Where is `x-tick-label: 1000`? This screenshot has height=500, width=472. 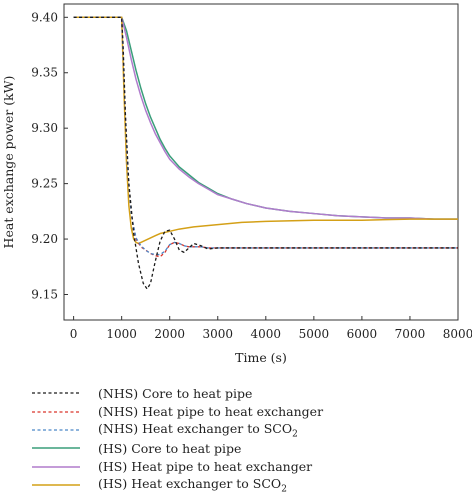
x-tick-label: 1000 is located at coordinates (121, 334).